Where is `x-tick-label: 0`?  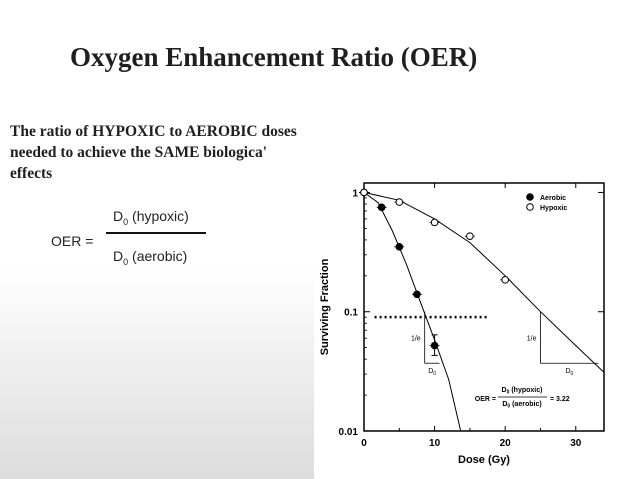
x-tick-label: 0 is located at coordinates (364, 443).